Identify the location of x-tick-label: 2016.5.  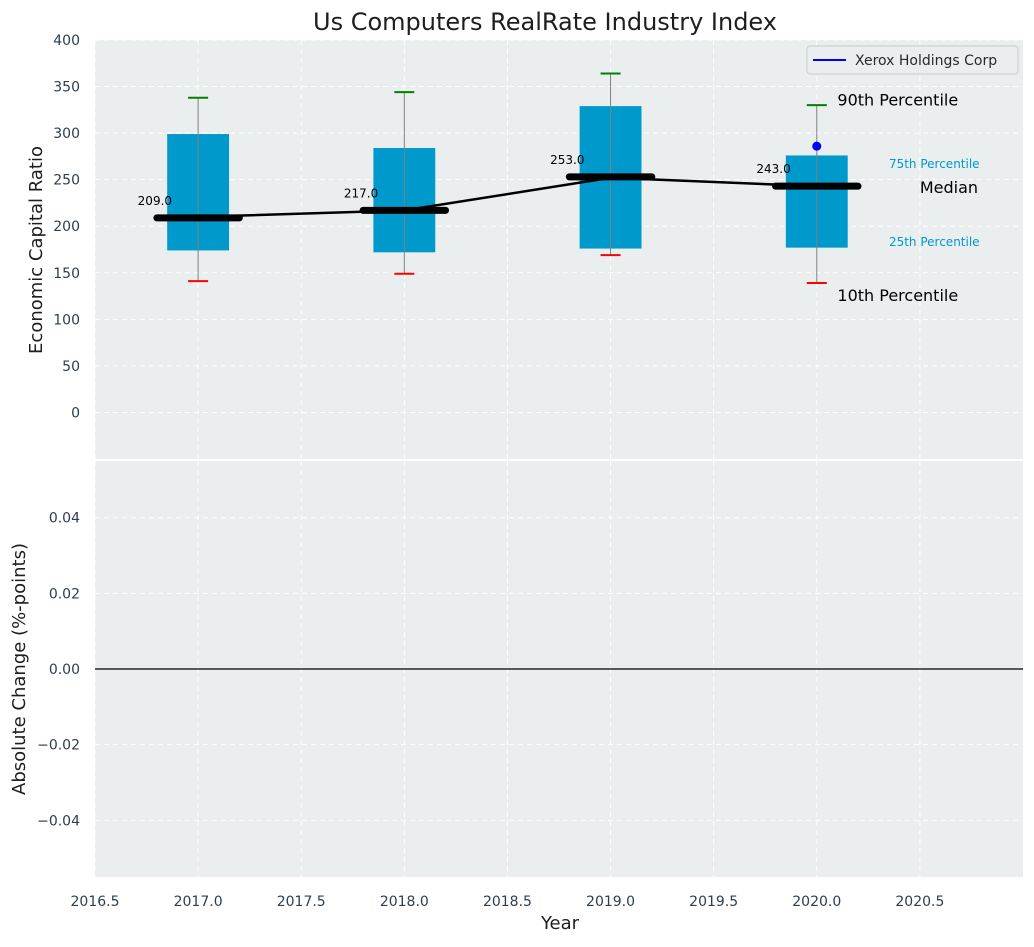
(95, 902).